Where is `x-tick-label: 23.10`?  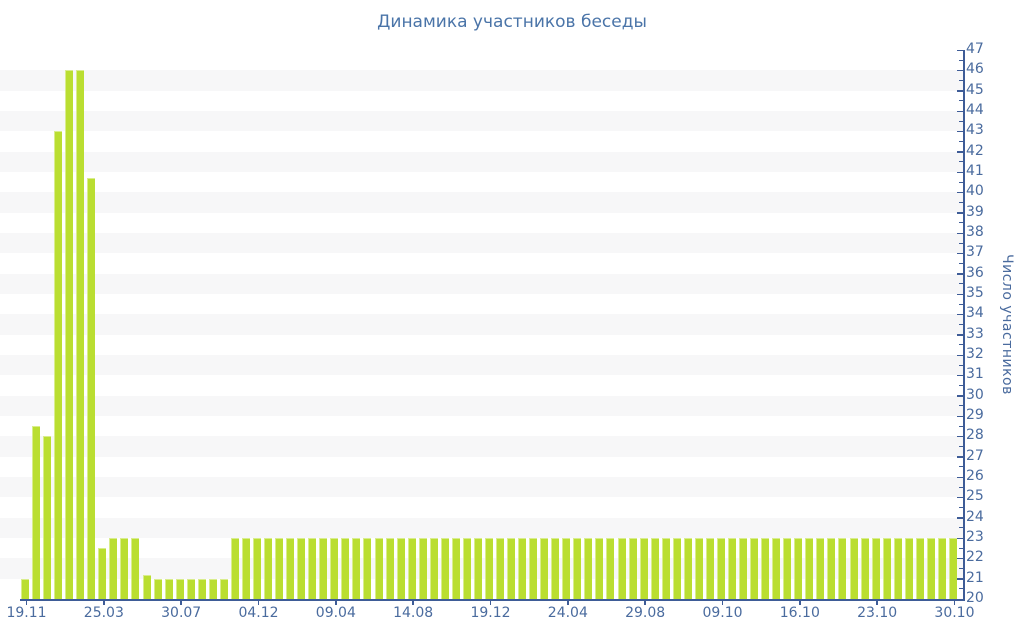
x-tick-label: 23.10 is located at coordinates (877, 613).